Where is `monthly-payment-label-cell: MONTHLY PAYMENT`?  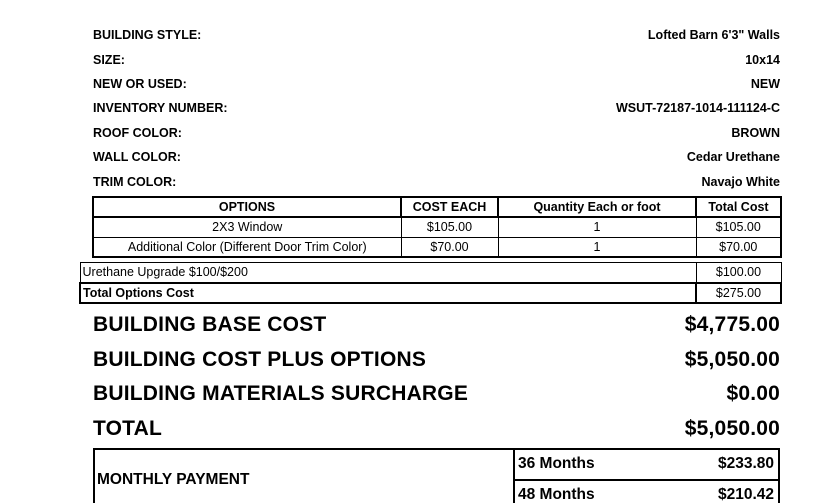 monthly-payment-label-cell: MONTHLY PAYMENT is located at coordinates (305, 476).